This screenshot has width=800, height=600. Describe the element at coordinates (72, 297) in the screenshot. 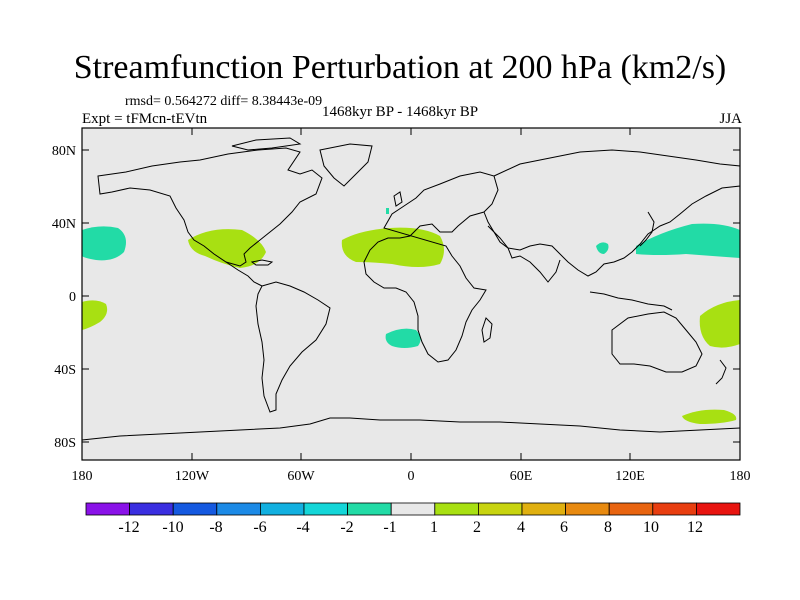

I see `lat-label: 0` at that location.